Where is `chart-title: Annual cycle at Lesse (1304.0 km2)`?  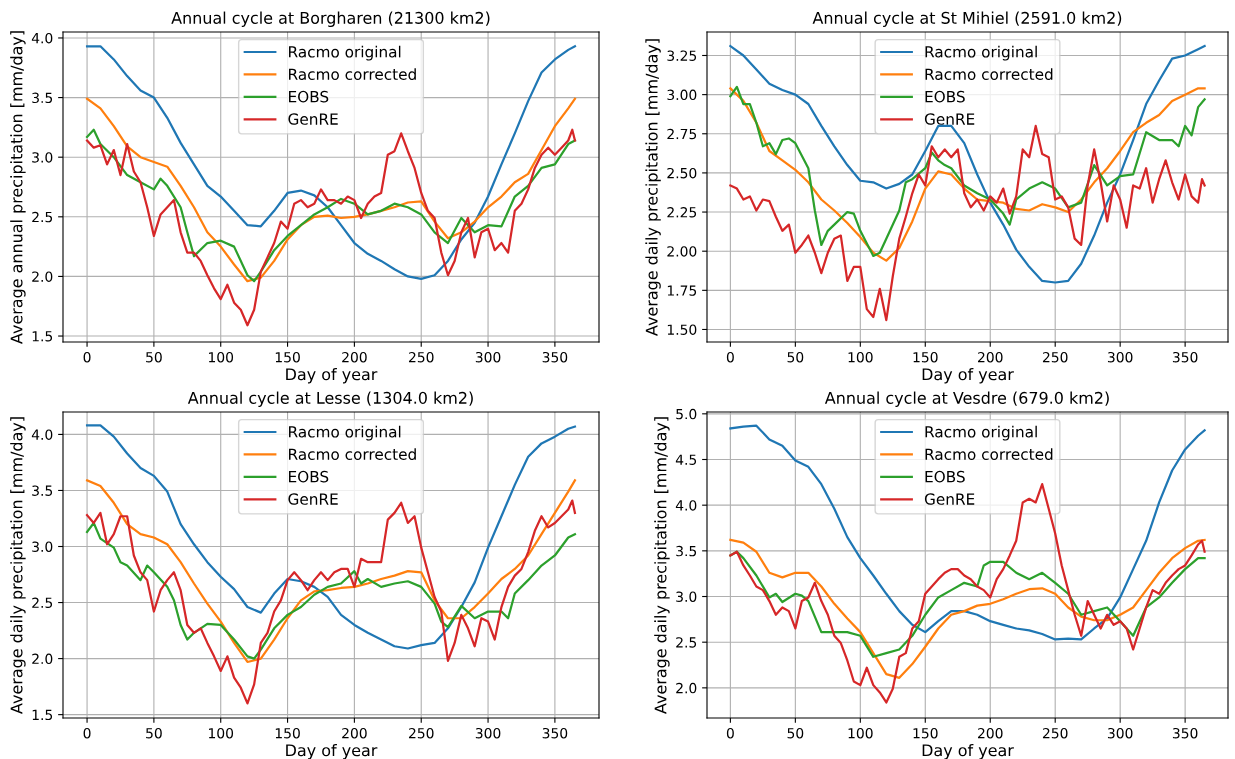 chart-title: Annual cycle at Lesse (1304.0 km2) is located at coordinates (330, 399).